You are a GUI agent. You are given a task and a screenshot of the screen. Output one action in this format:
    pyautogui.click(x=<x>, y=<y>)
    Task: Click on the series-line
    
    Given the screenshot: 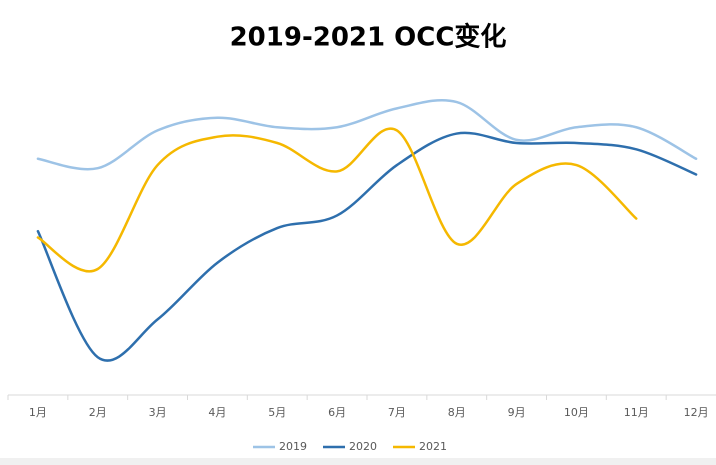 What is the action you would take?
    pyautogui.click(x=367, y=134)
    